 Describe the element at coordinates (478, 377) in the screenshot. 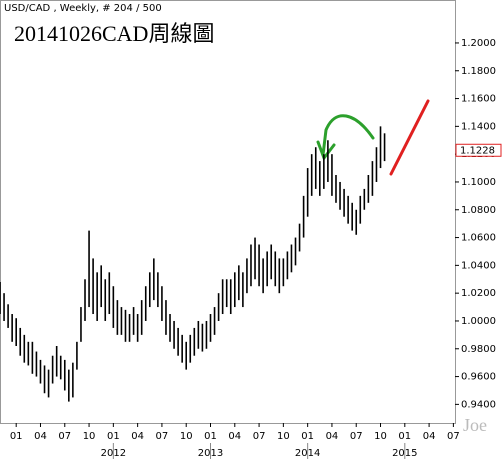

I see `y-tick-label: 0.9600` at that location.